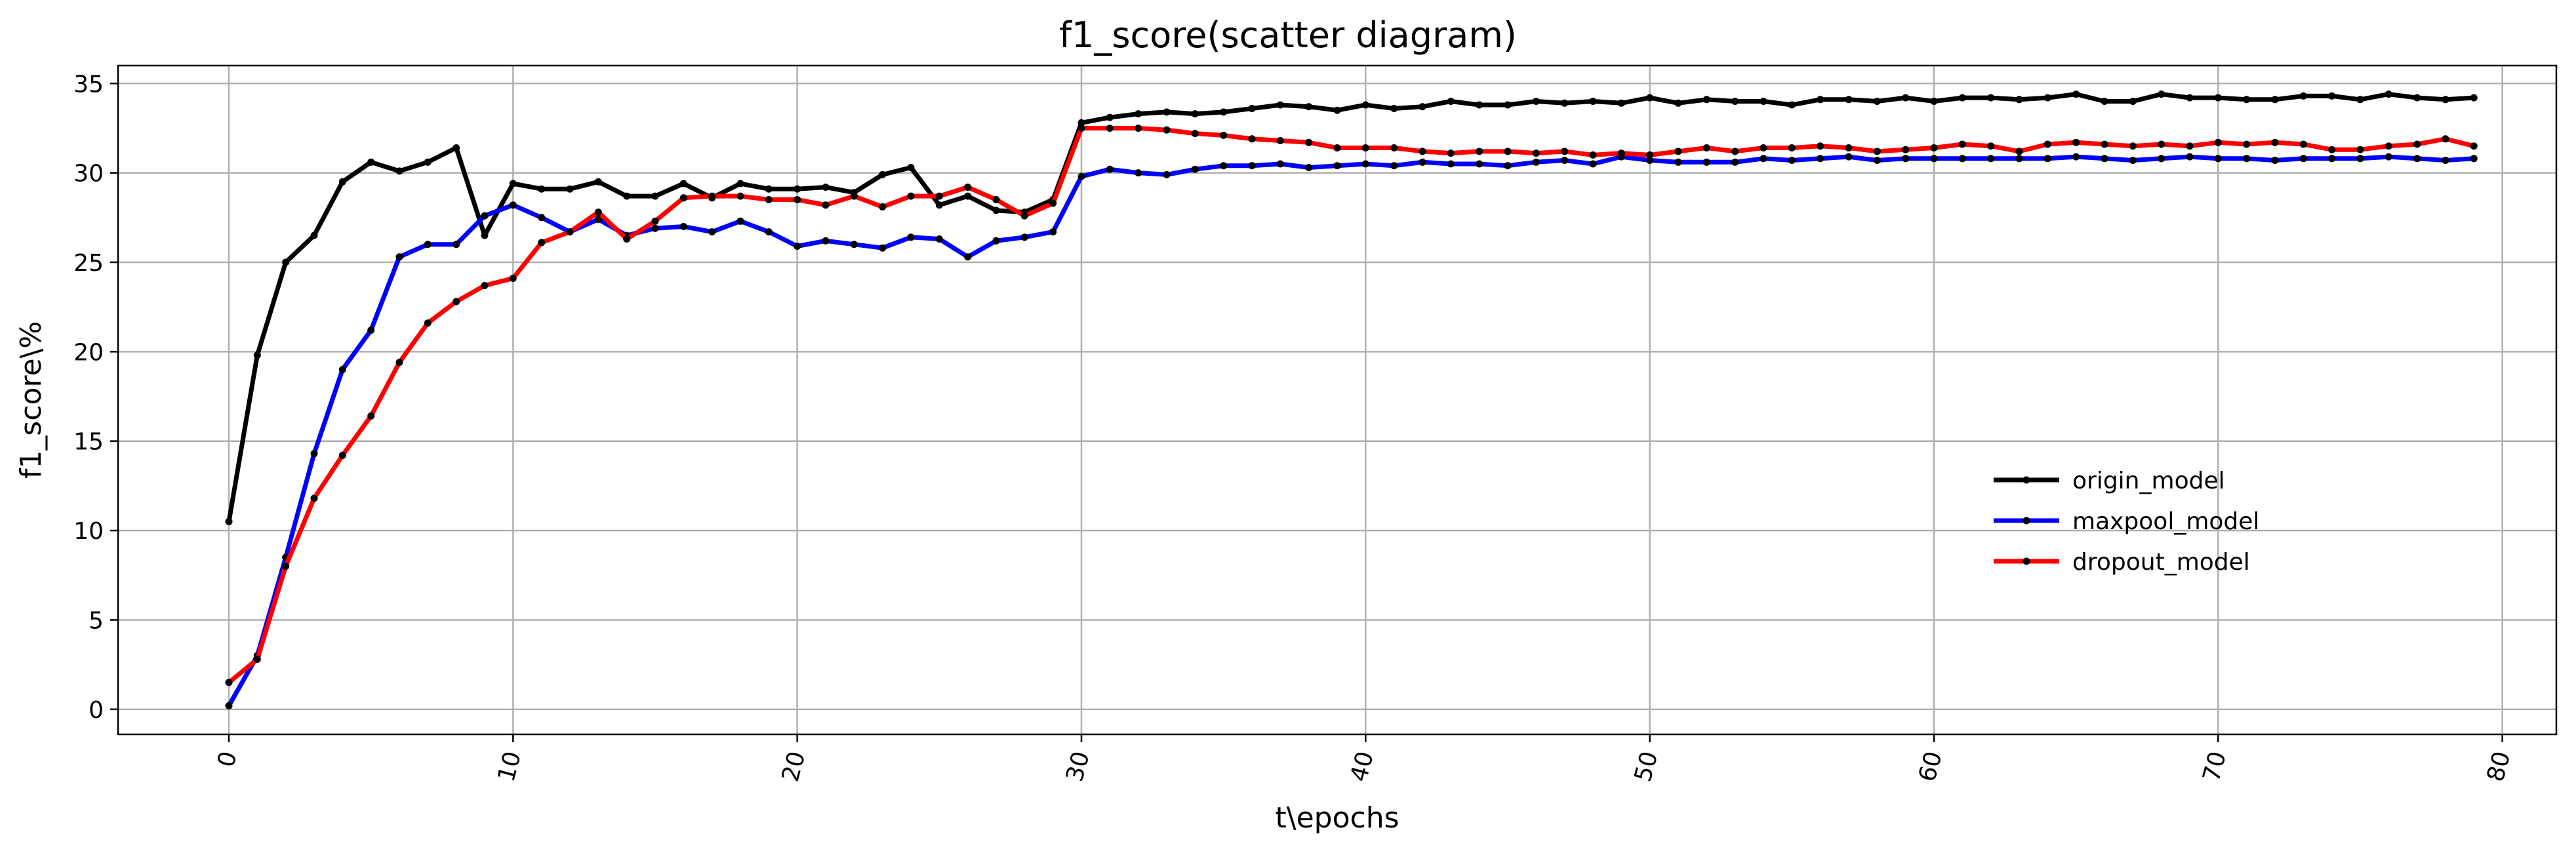 The width and height of the screenshot is (2576, 855). I want to click on legend-marker, so click(2026, 561).